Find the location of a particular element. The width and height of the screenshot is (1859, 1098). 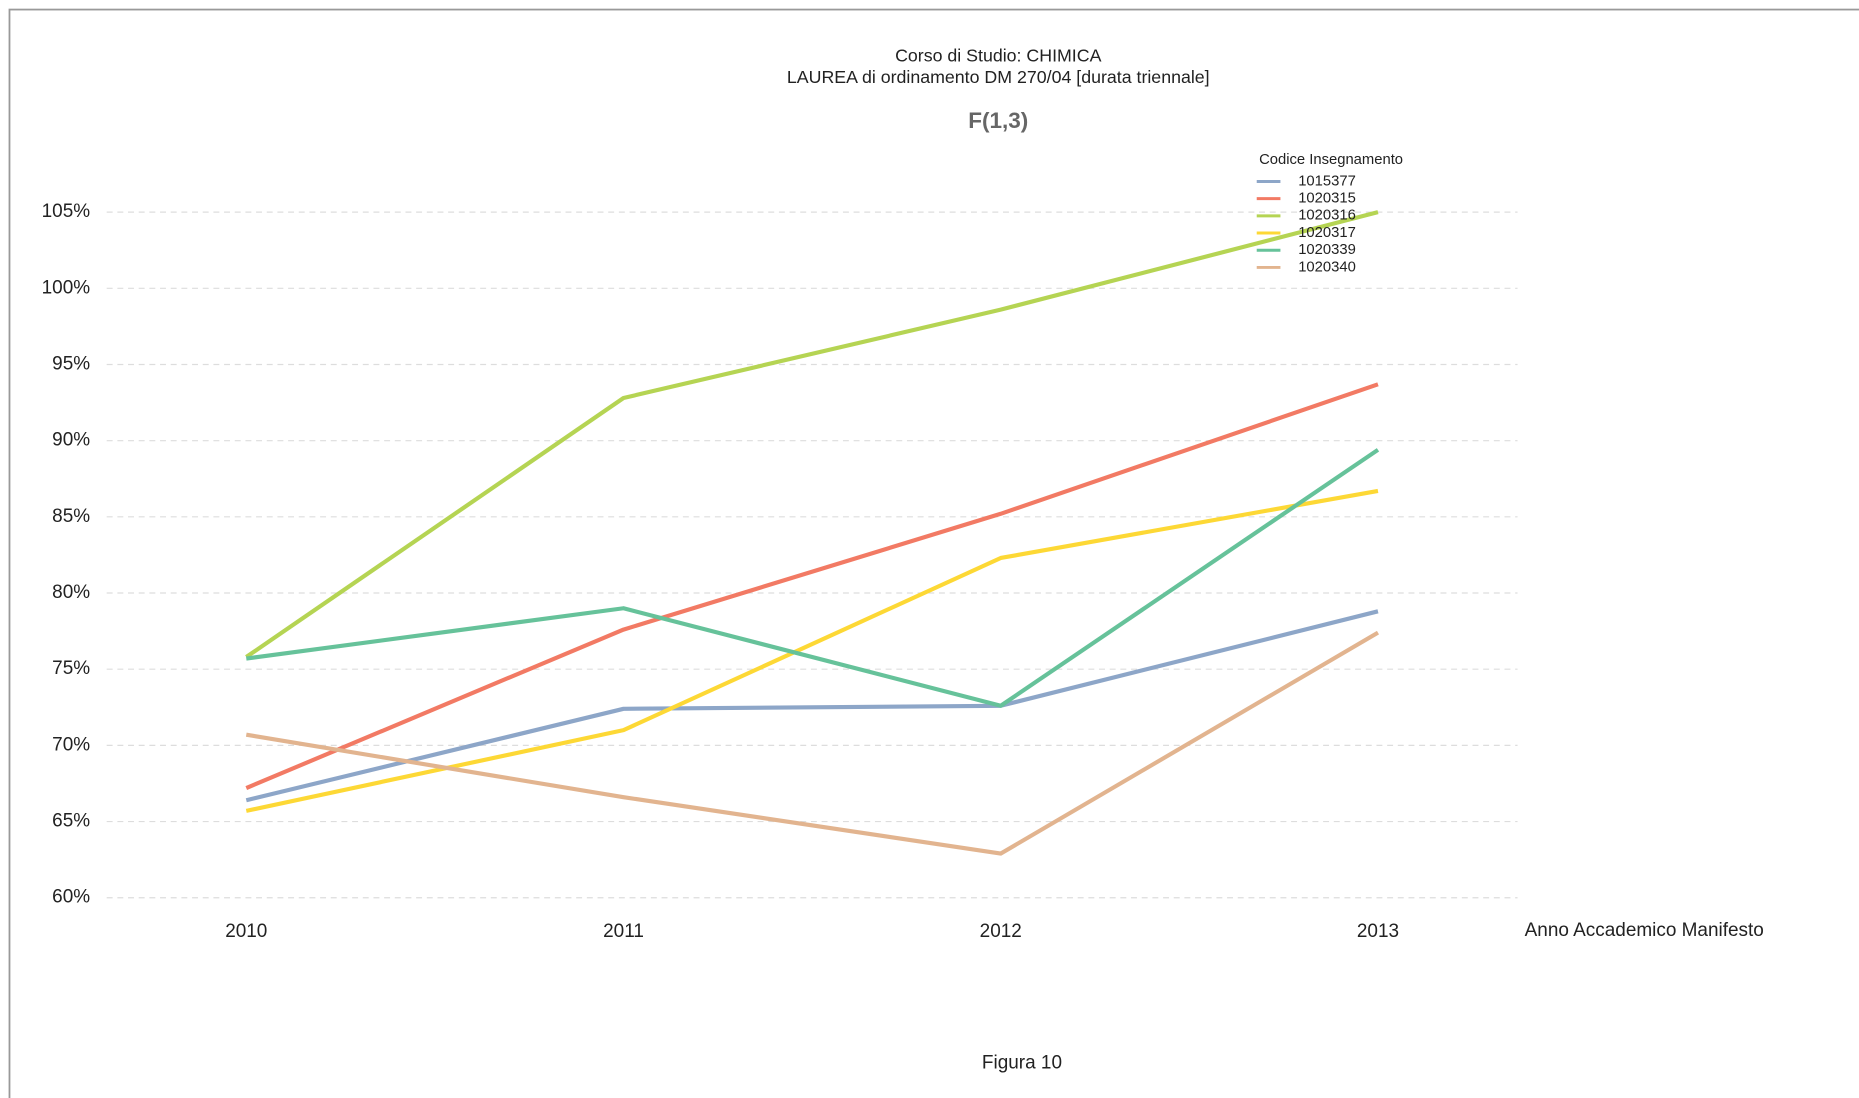

legend-label: 1020316 is located at coordinates (1327, 216).